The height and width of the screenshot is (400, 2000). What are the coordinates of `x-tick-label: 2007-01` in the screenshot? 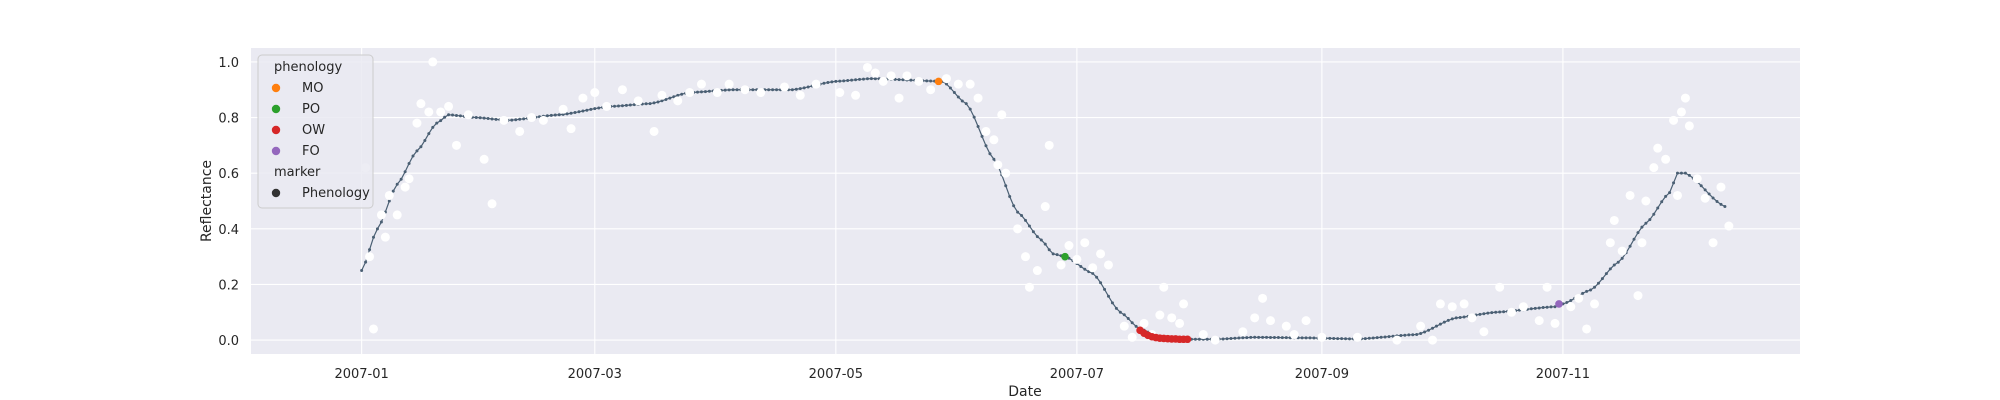 It's located at (361, 374).